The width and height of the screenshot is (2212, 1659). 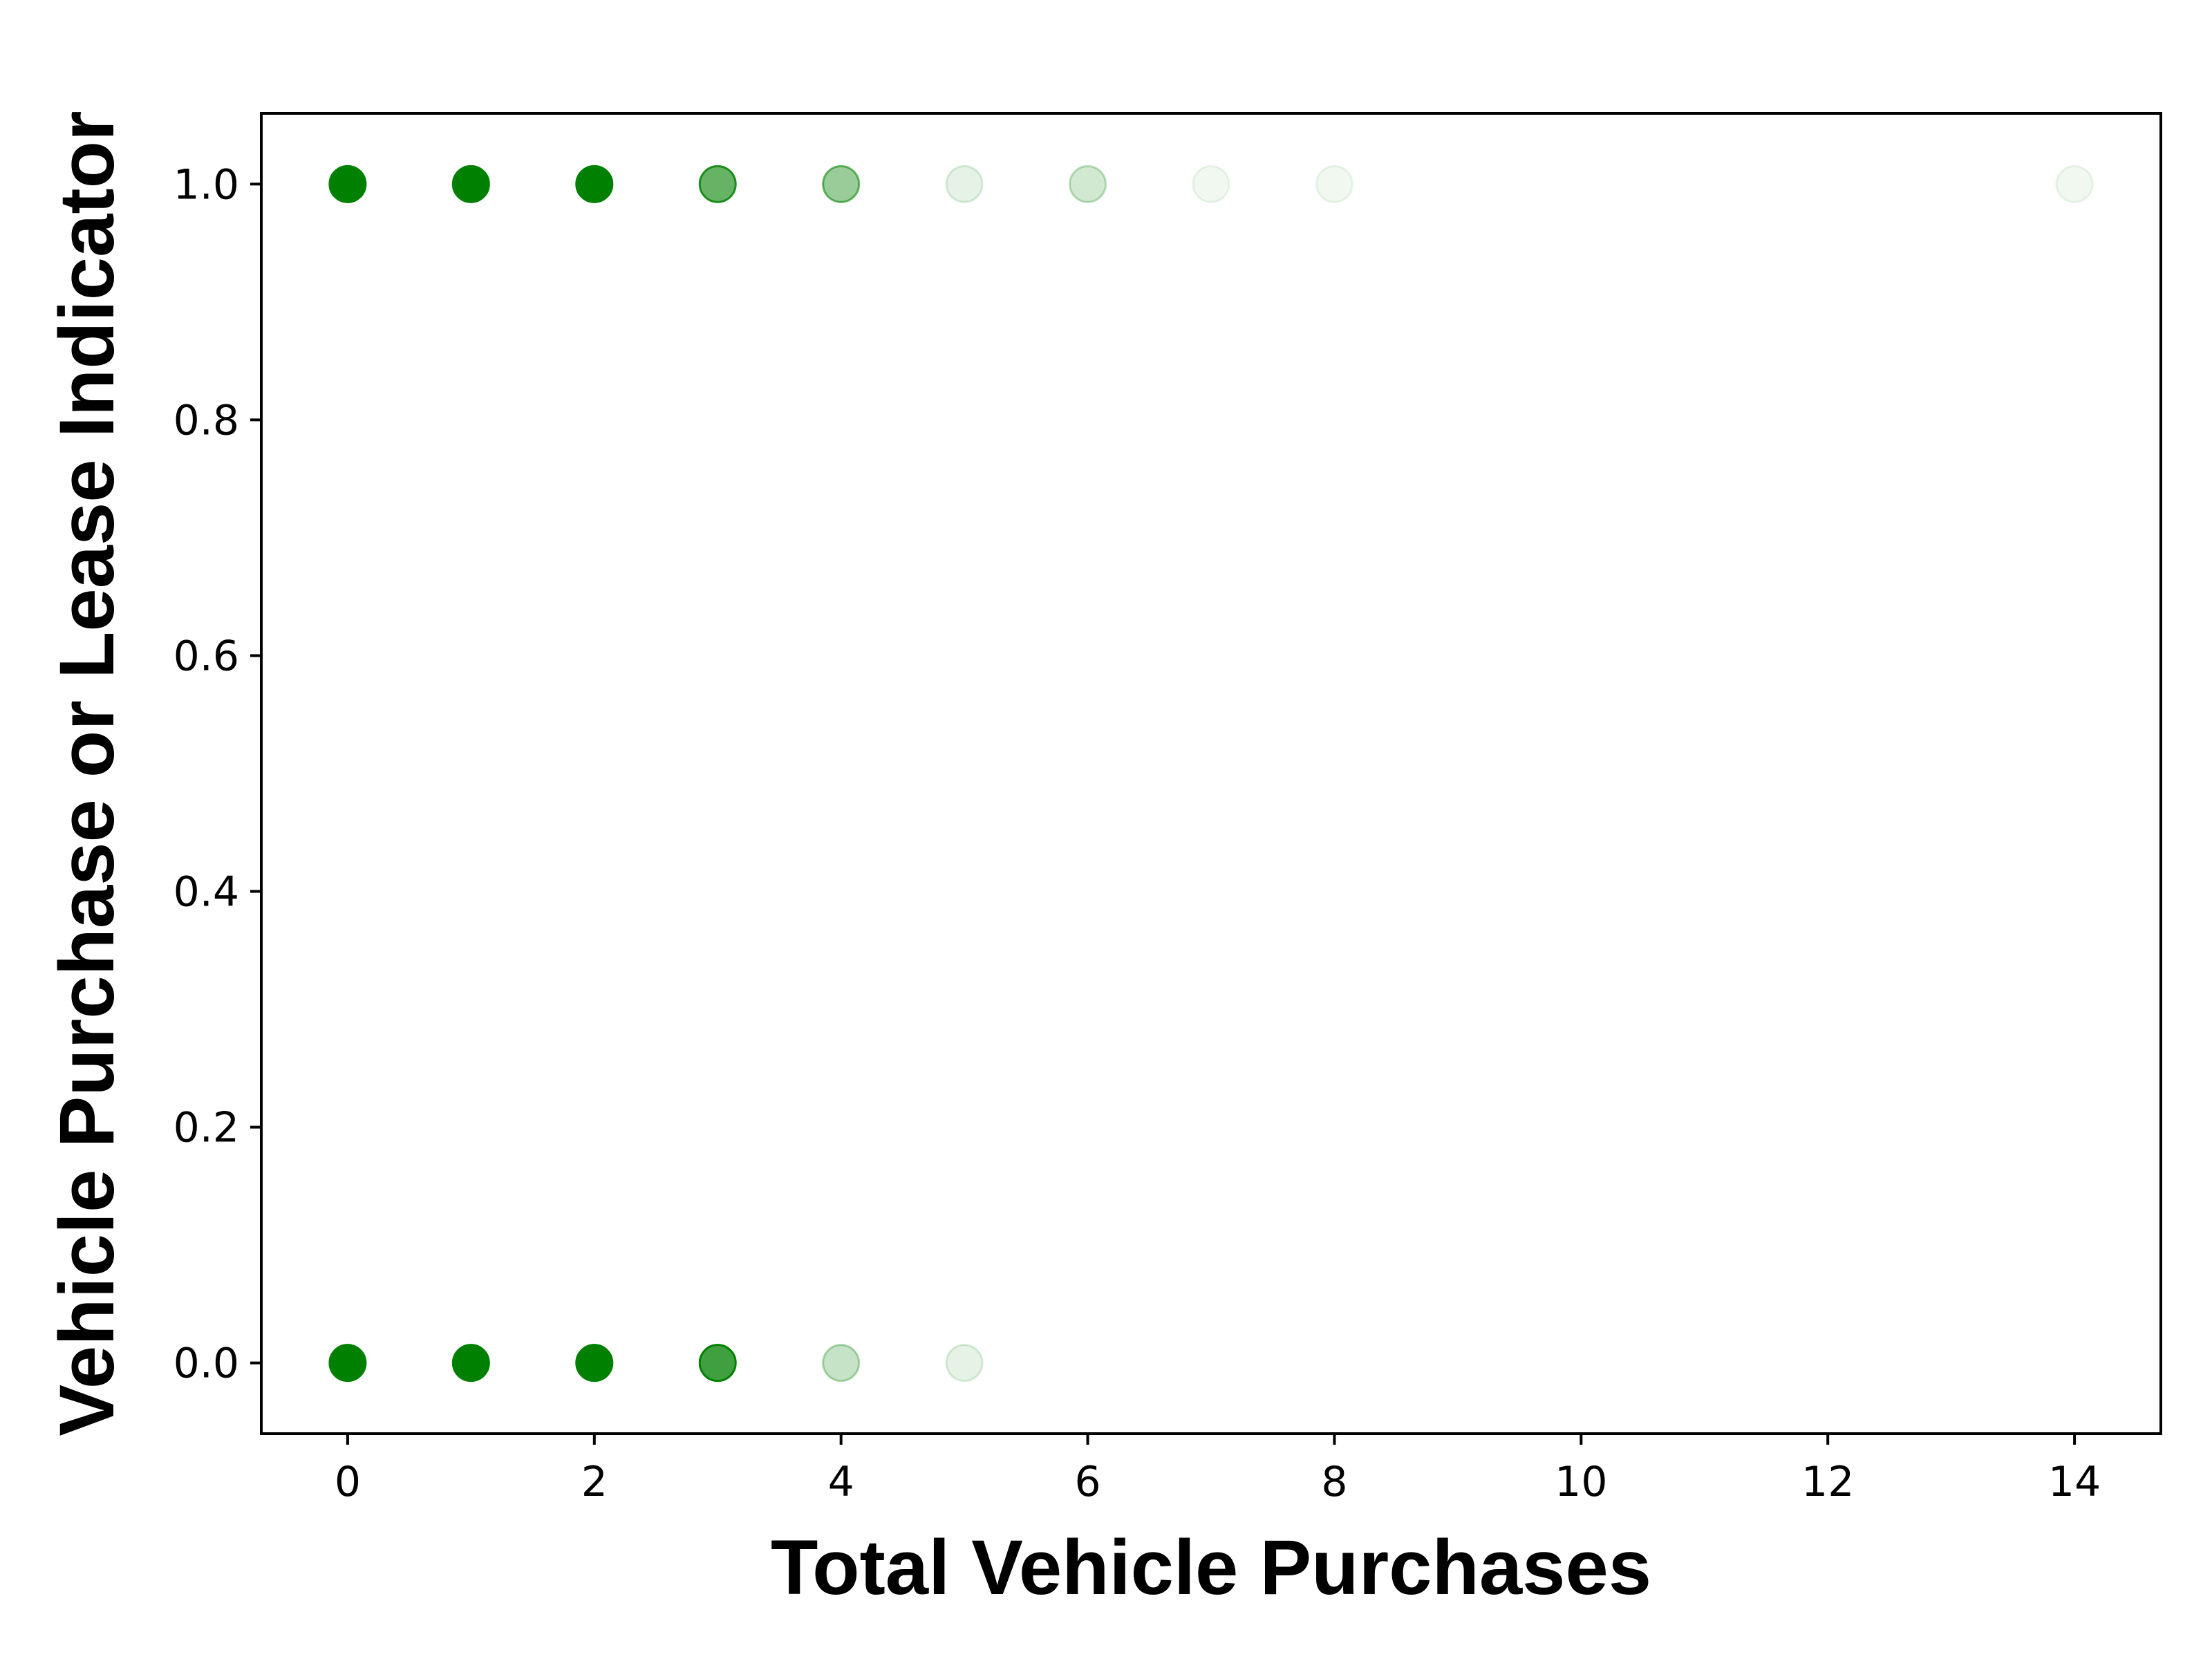 I want to click on y-tick-label: 1.0, so click(x=206, y=184).